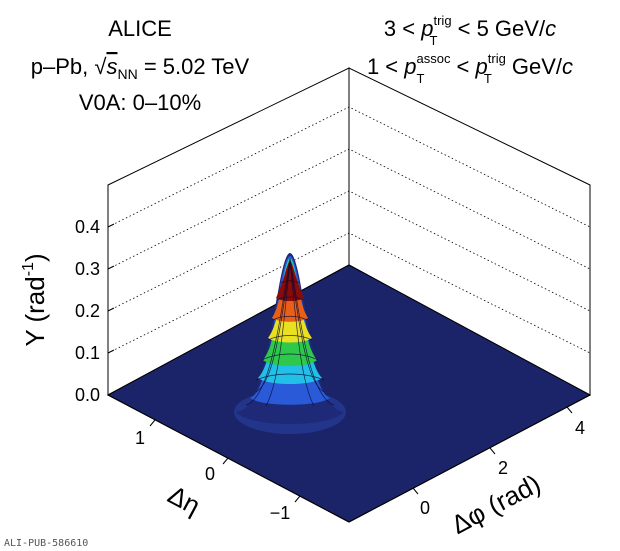 The height and width of the screenshot is (551, 620). What do you see at coordinates (470, 30) in the screenshot?
I see `trigger-pt-label: 3 < ptrig T < 5 GeV/c` at bounding box center [470, 30].